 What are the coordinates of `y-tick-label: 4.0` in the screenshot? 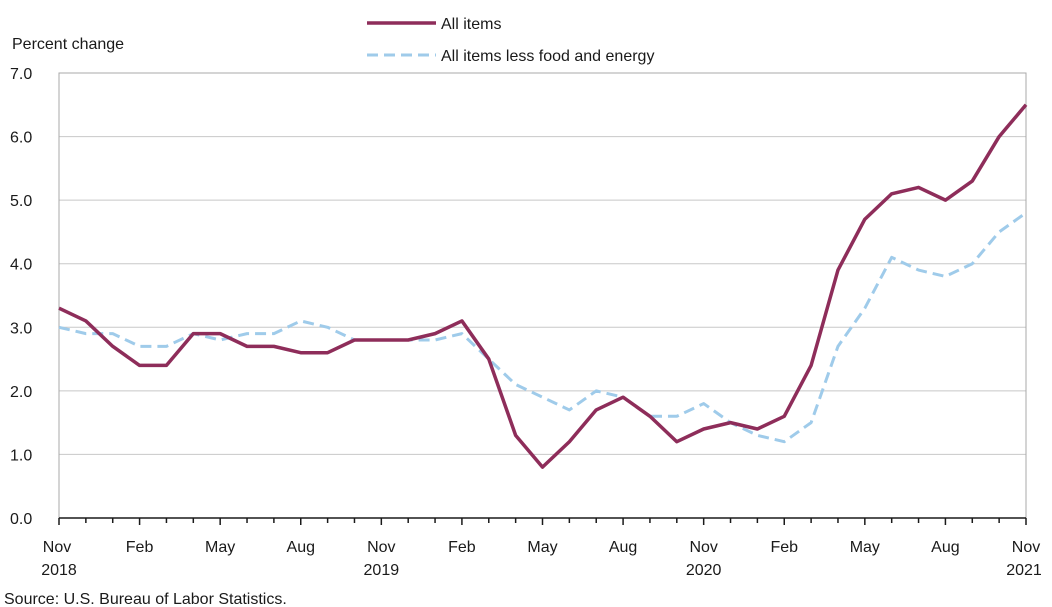 It's located at (21, 265).